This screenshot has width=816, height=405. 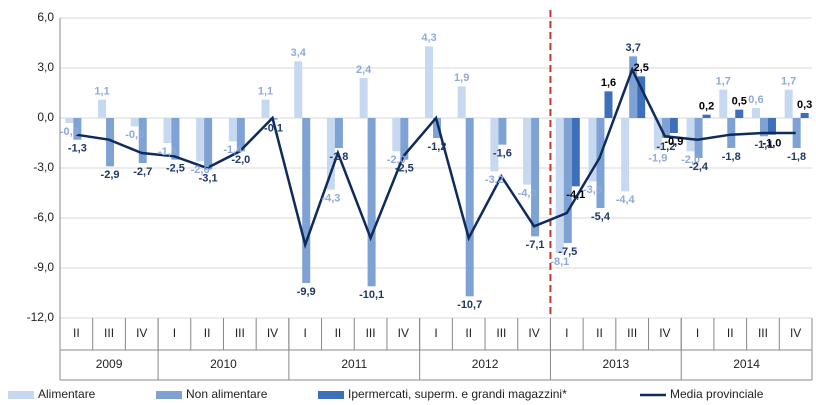 I want to click on value-label: 4,3, so click(x=428, y=38).